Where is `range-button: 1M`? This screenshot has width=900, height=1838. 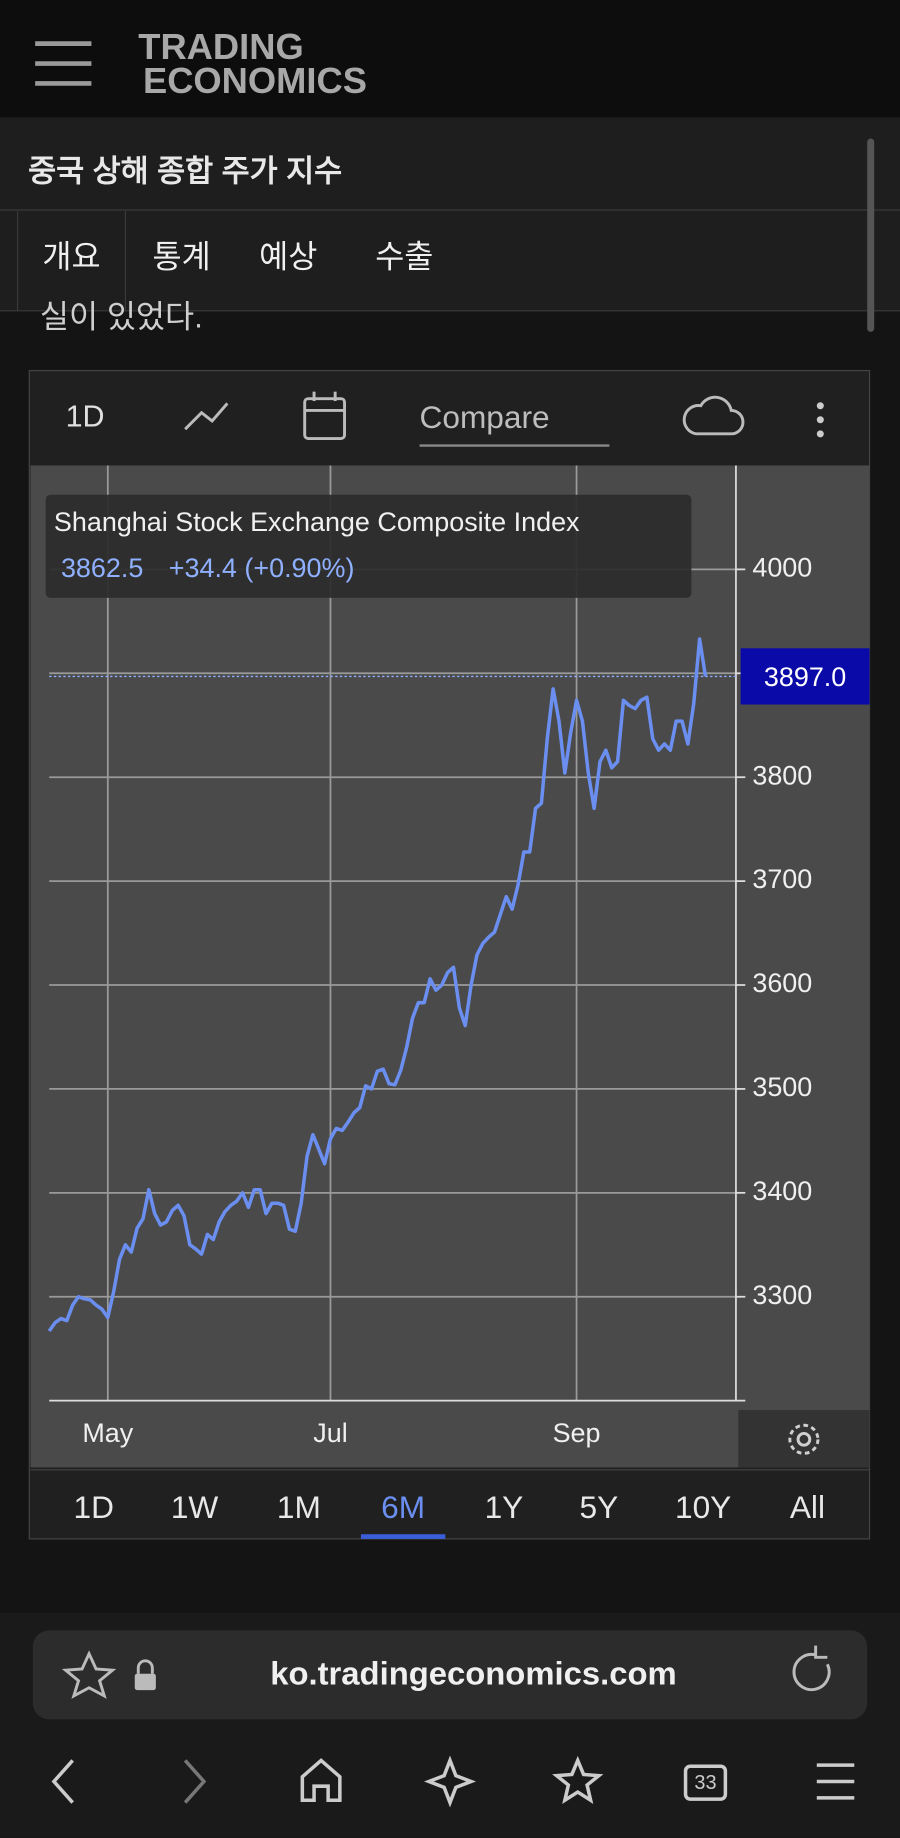
range-button: 1M is located at coordinates (299, 1507).